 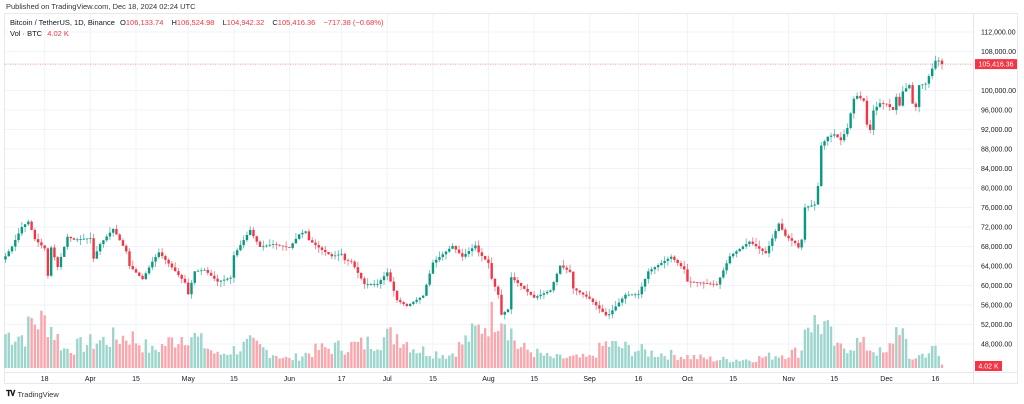 What do you see at coordinates (996, 130) in the screenshot?
I see `price-axis-label: 92,000.00` at bounding box center [996, 130].